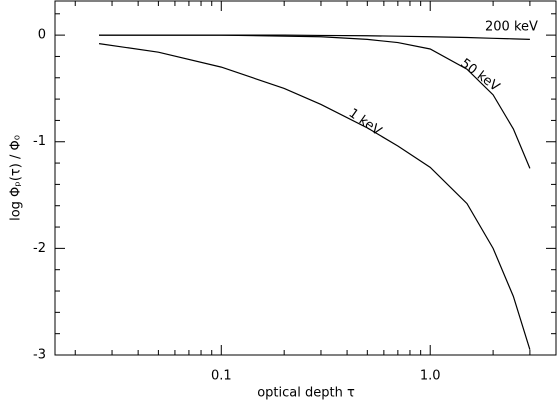 The height and width of the screenshot is (403, 557). I want to click on curve-label: 200 keV, so click(511, 27).